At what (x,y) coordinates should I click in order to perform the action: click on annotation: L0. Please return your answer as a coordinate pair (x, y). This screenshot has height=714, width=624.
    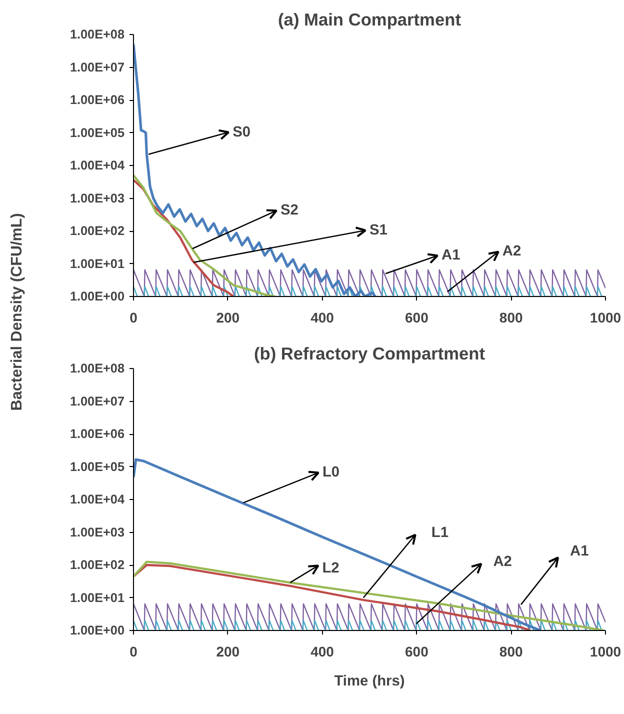
    Looking at the image, I should click on (331, 472).